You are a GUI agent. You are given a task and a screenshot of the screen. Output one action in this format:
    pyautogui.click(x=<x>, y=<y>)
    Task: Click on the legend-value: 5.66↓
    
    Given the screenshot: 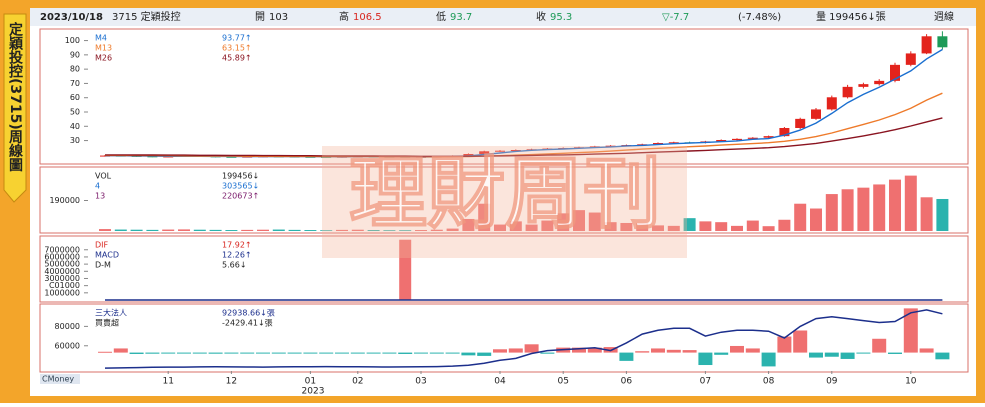 What is the action you would take?
    pyautogui.click(x=234, y=265)
    